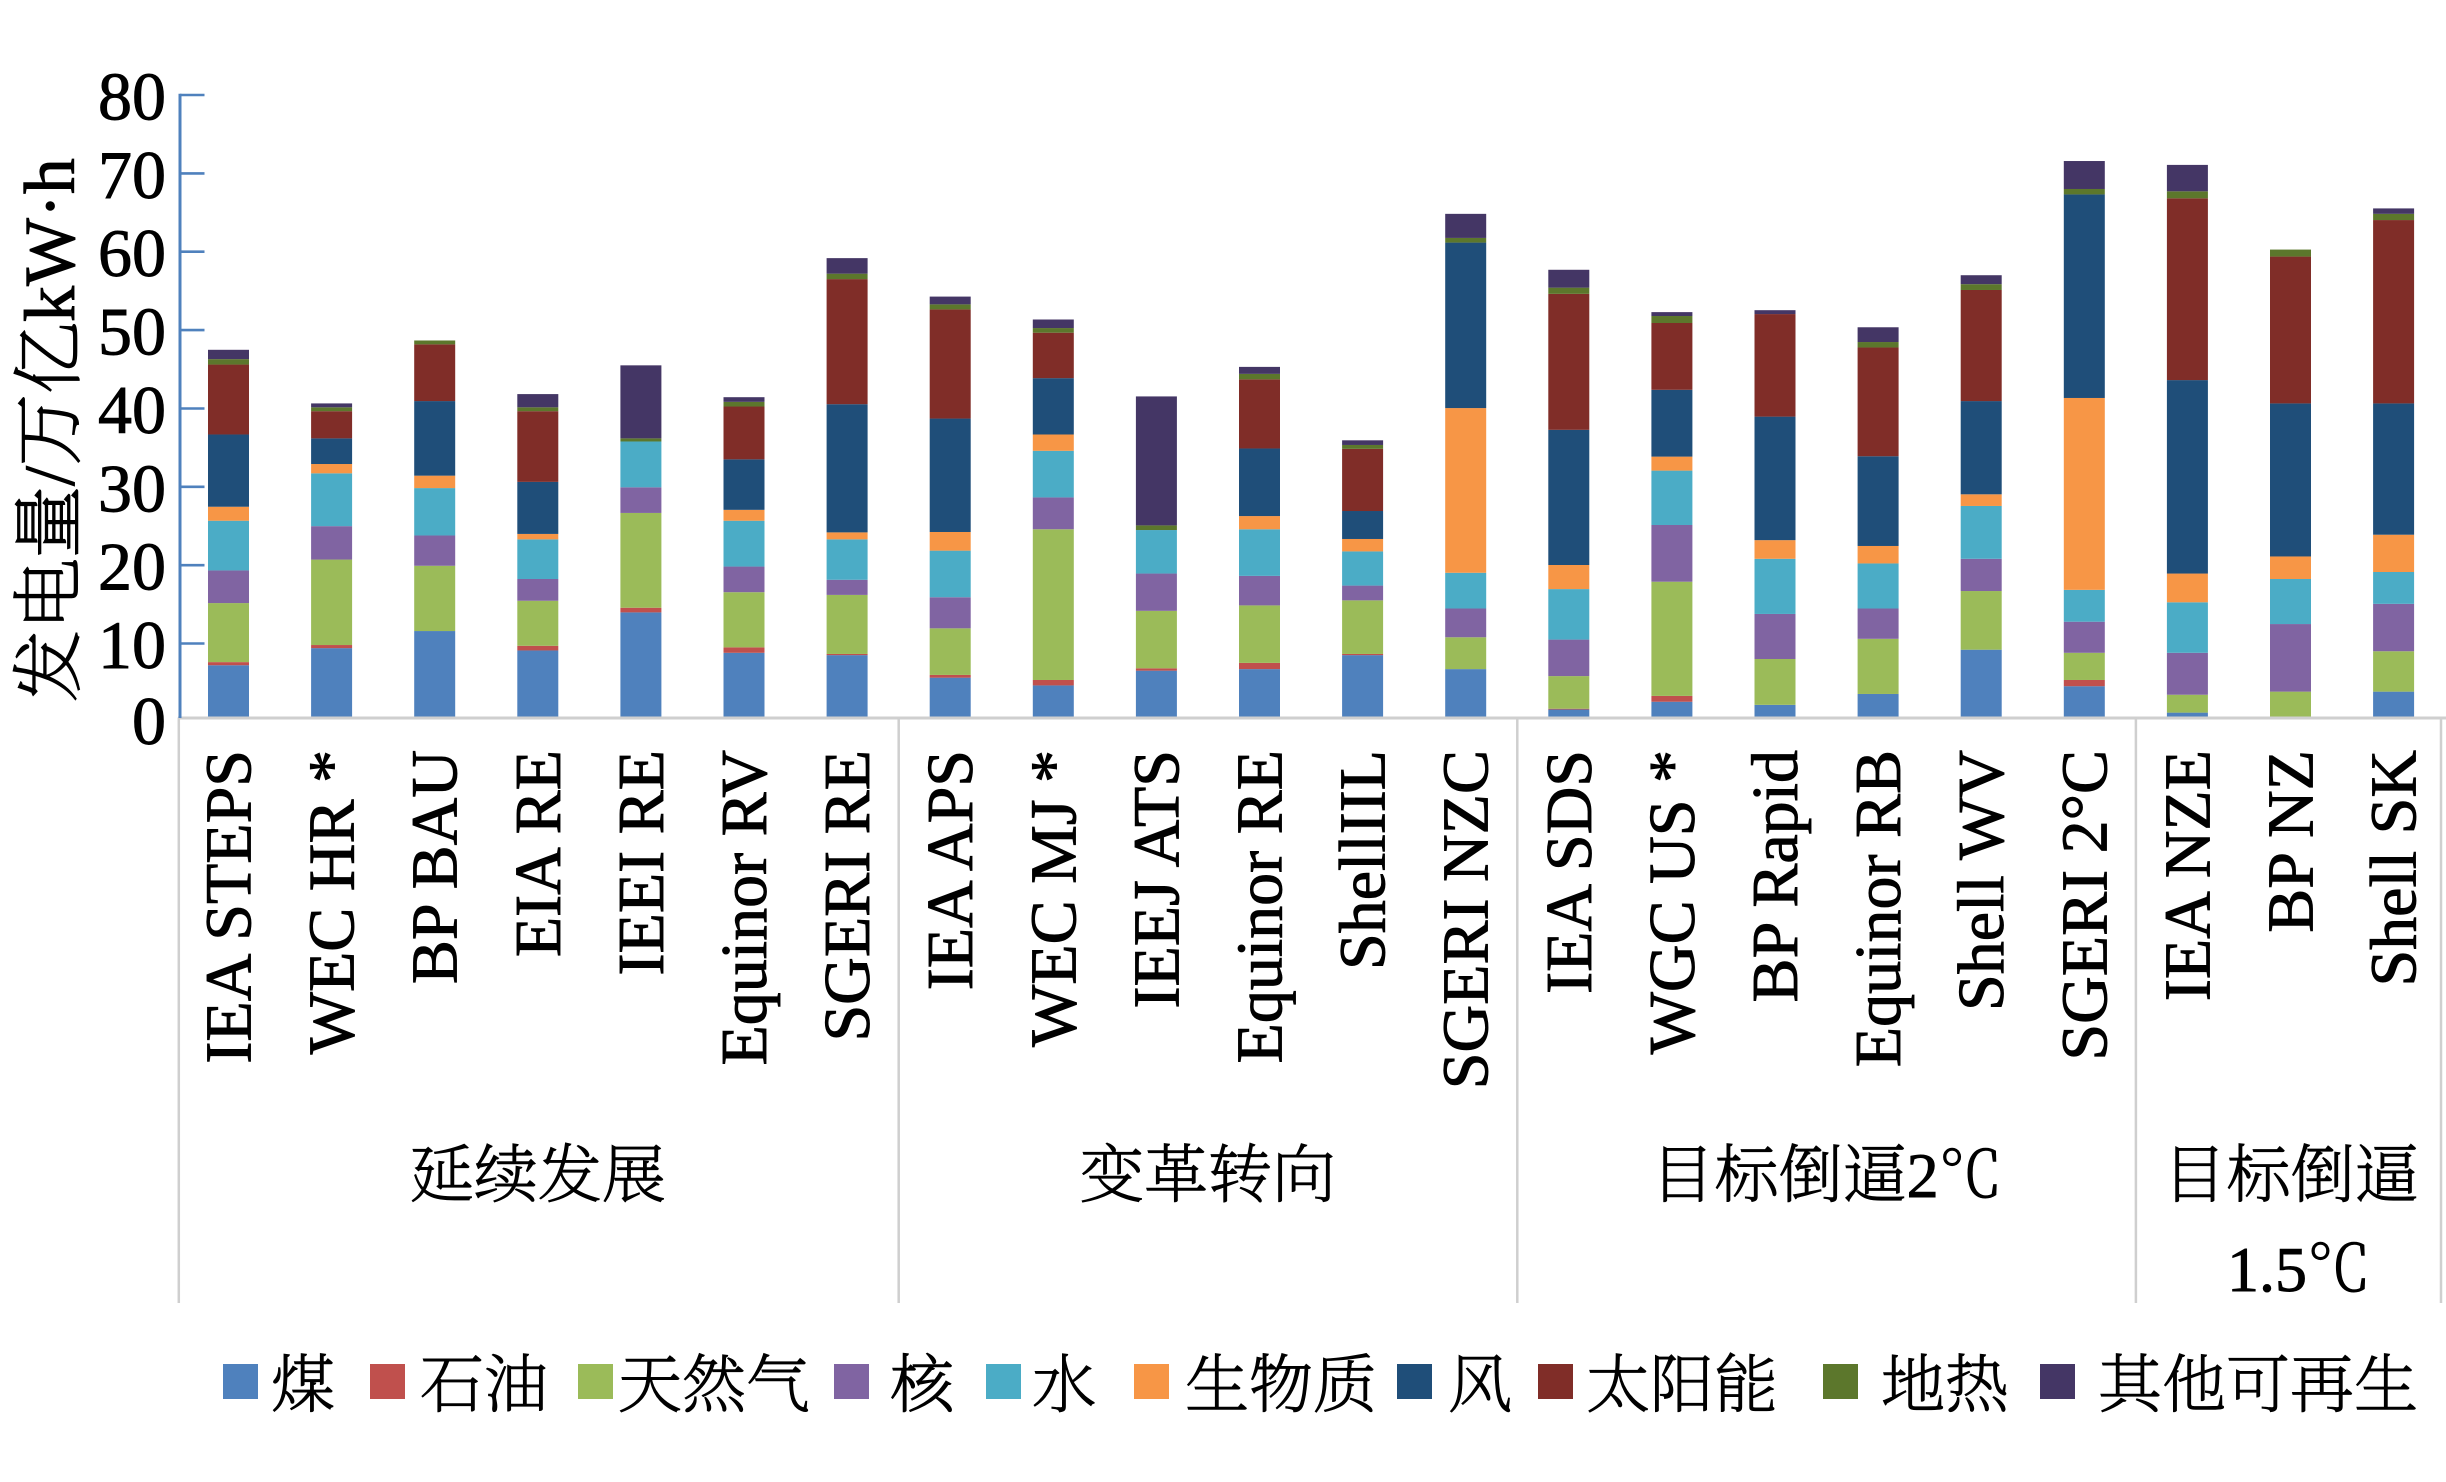  Describe the element at coordinates (1672, 902) in the screenshot. I see `svg-text: WGC US *` at that location.